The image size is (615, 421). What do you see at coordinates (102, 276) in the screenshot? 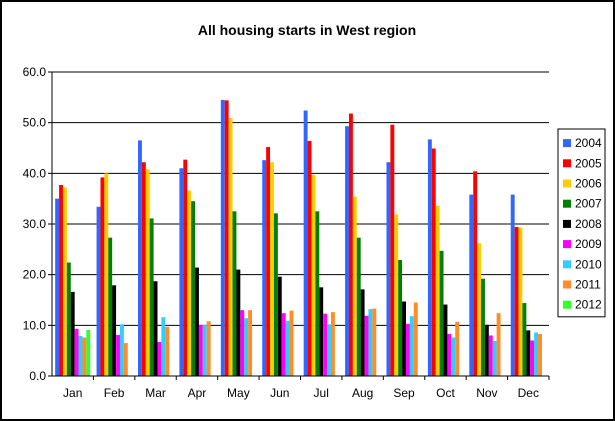
I see `bar-2005-feb` at bounding box center [102, 276].